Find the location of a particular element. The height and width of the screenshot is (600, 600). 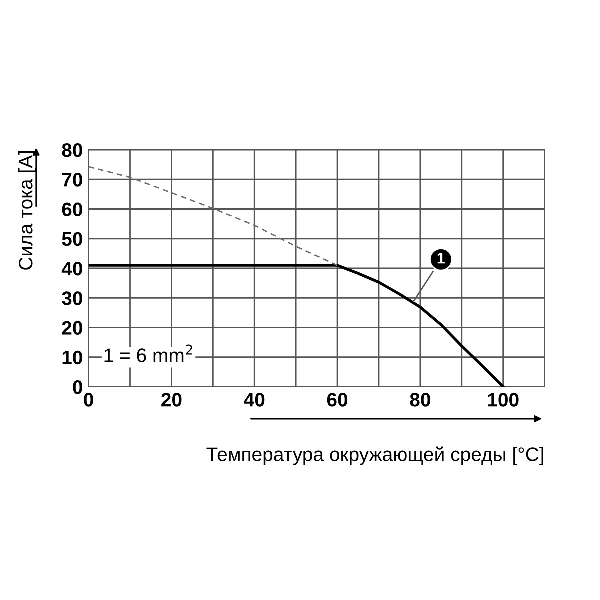

y-tick-label: 70 is located at coordinates (72, 180).